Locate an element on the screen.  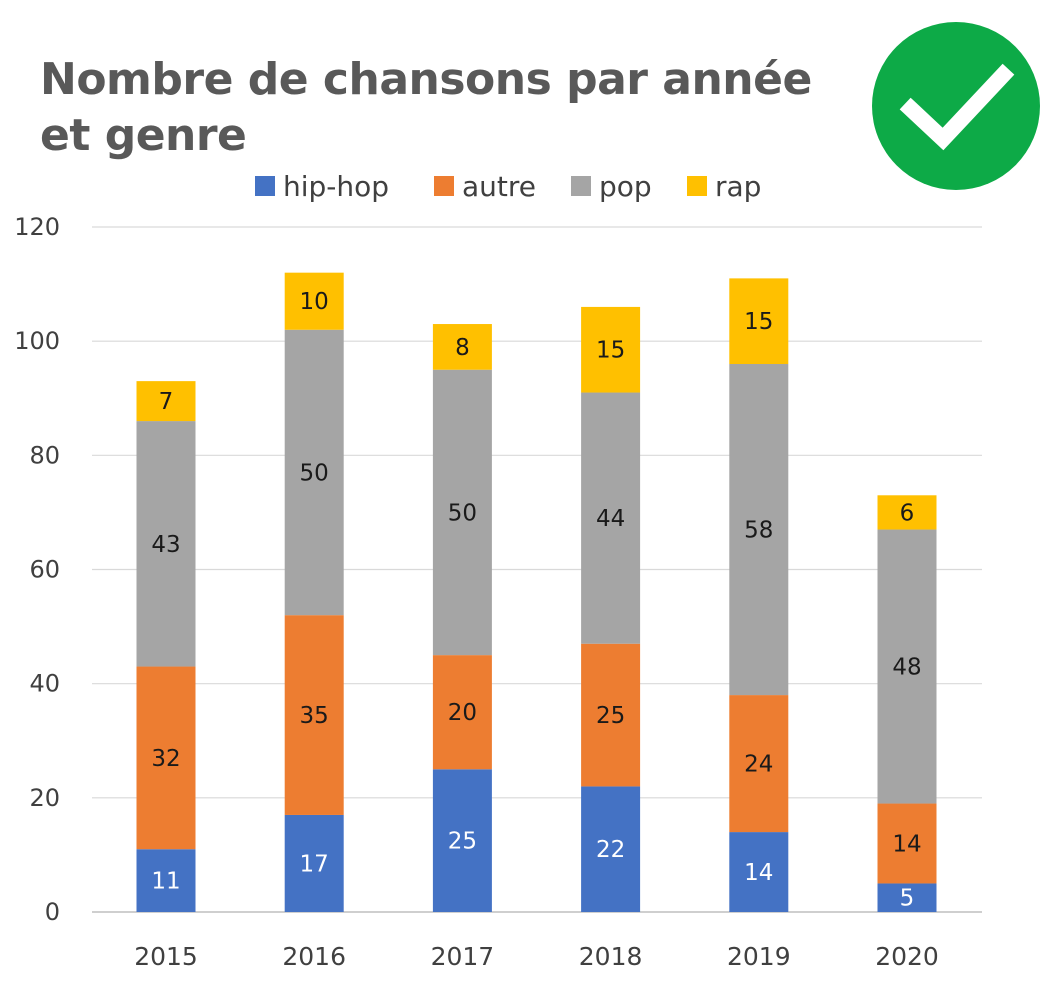
bar-autre-2016 is located at coordinates (314, 715).